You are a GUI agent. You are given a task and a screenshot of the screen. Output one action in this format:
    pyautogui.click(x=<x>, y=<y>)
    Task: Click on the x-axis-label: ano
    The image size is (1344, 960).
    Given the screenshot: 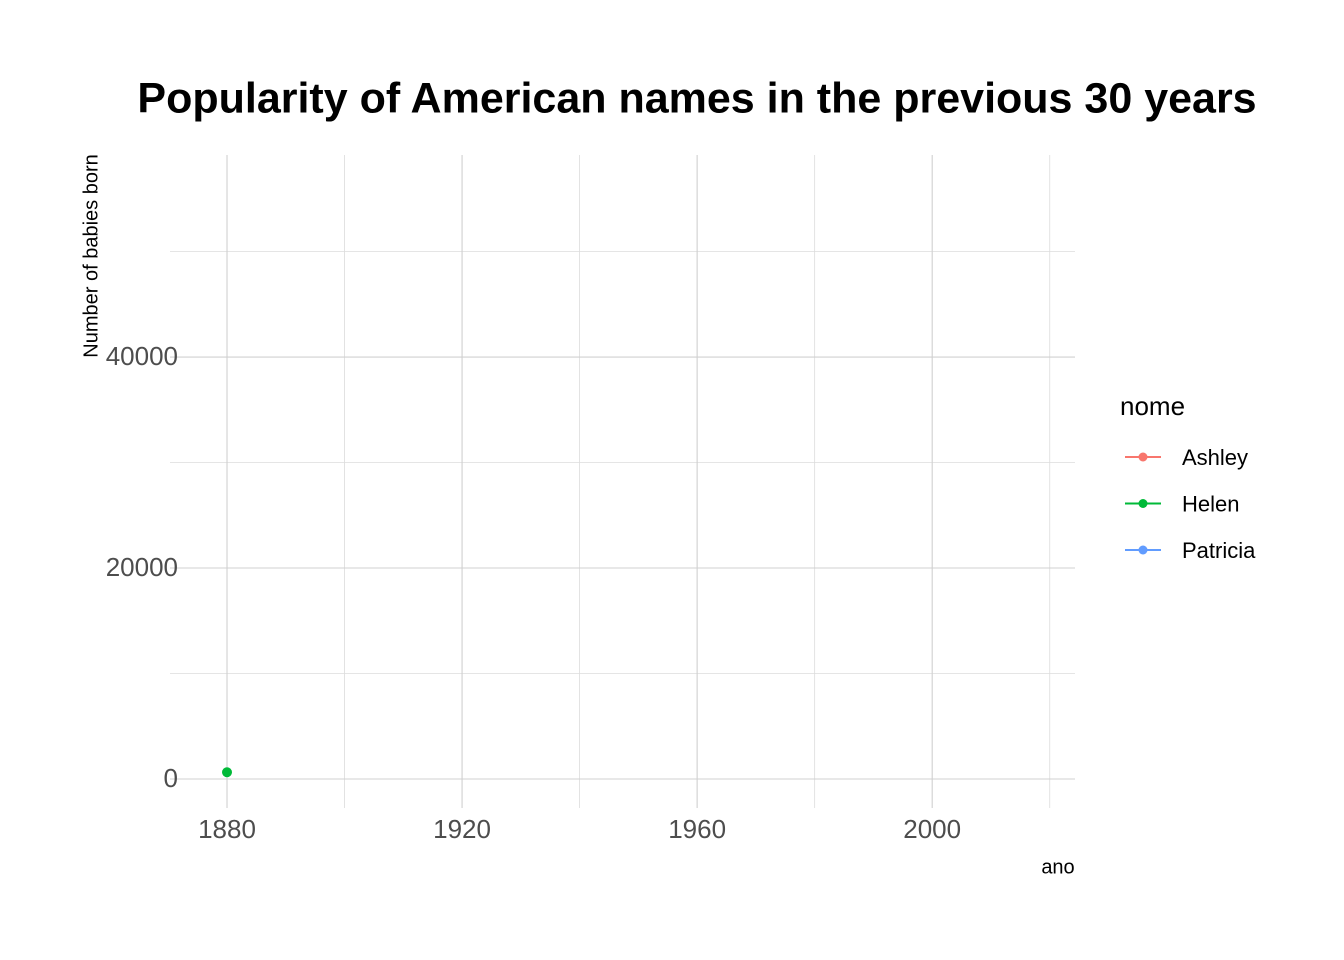 What is the action you would take?
    pyautogui.click(x=1057, y=867)
    